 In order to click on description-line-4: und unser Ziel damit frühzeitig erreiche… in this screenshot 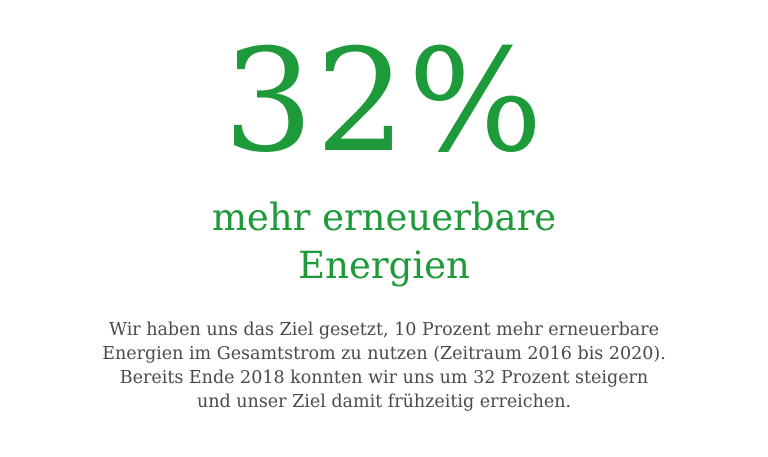, I will do `click(384, 402)`.